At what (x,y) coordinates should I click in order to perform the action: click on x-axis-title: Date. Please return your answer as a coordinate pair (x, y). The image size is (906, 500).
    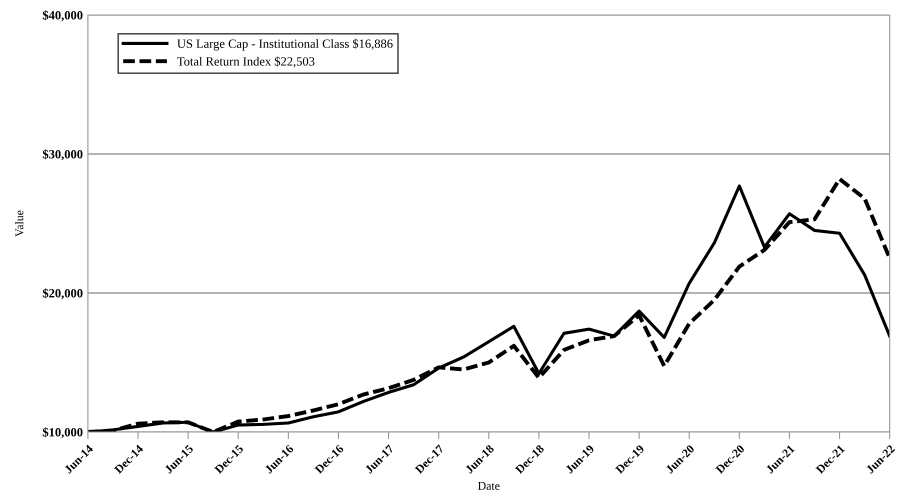
    Looking at the image, I should click on (489, 486).